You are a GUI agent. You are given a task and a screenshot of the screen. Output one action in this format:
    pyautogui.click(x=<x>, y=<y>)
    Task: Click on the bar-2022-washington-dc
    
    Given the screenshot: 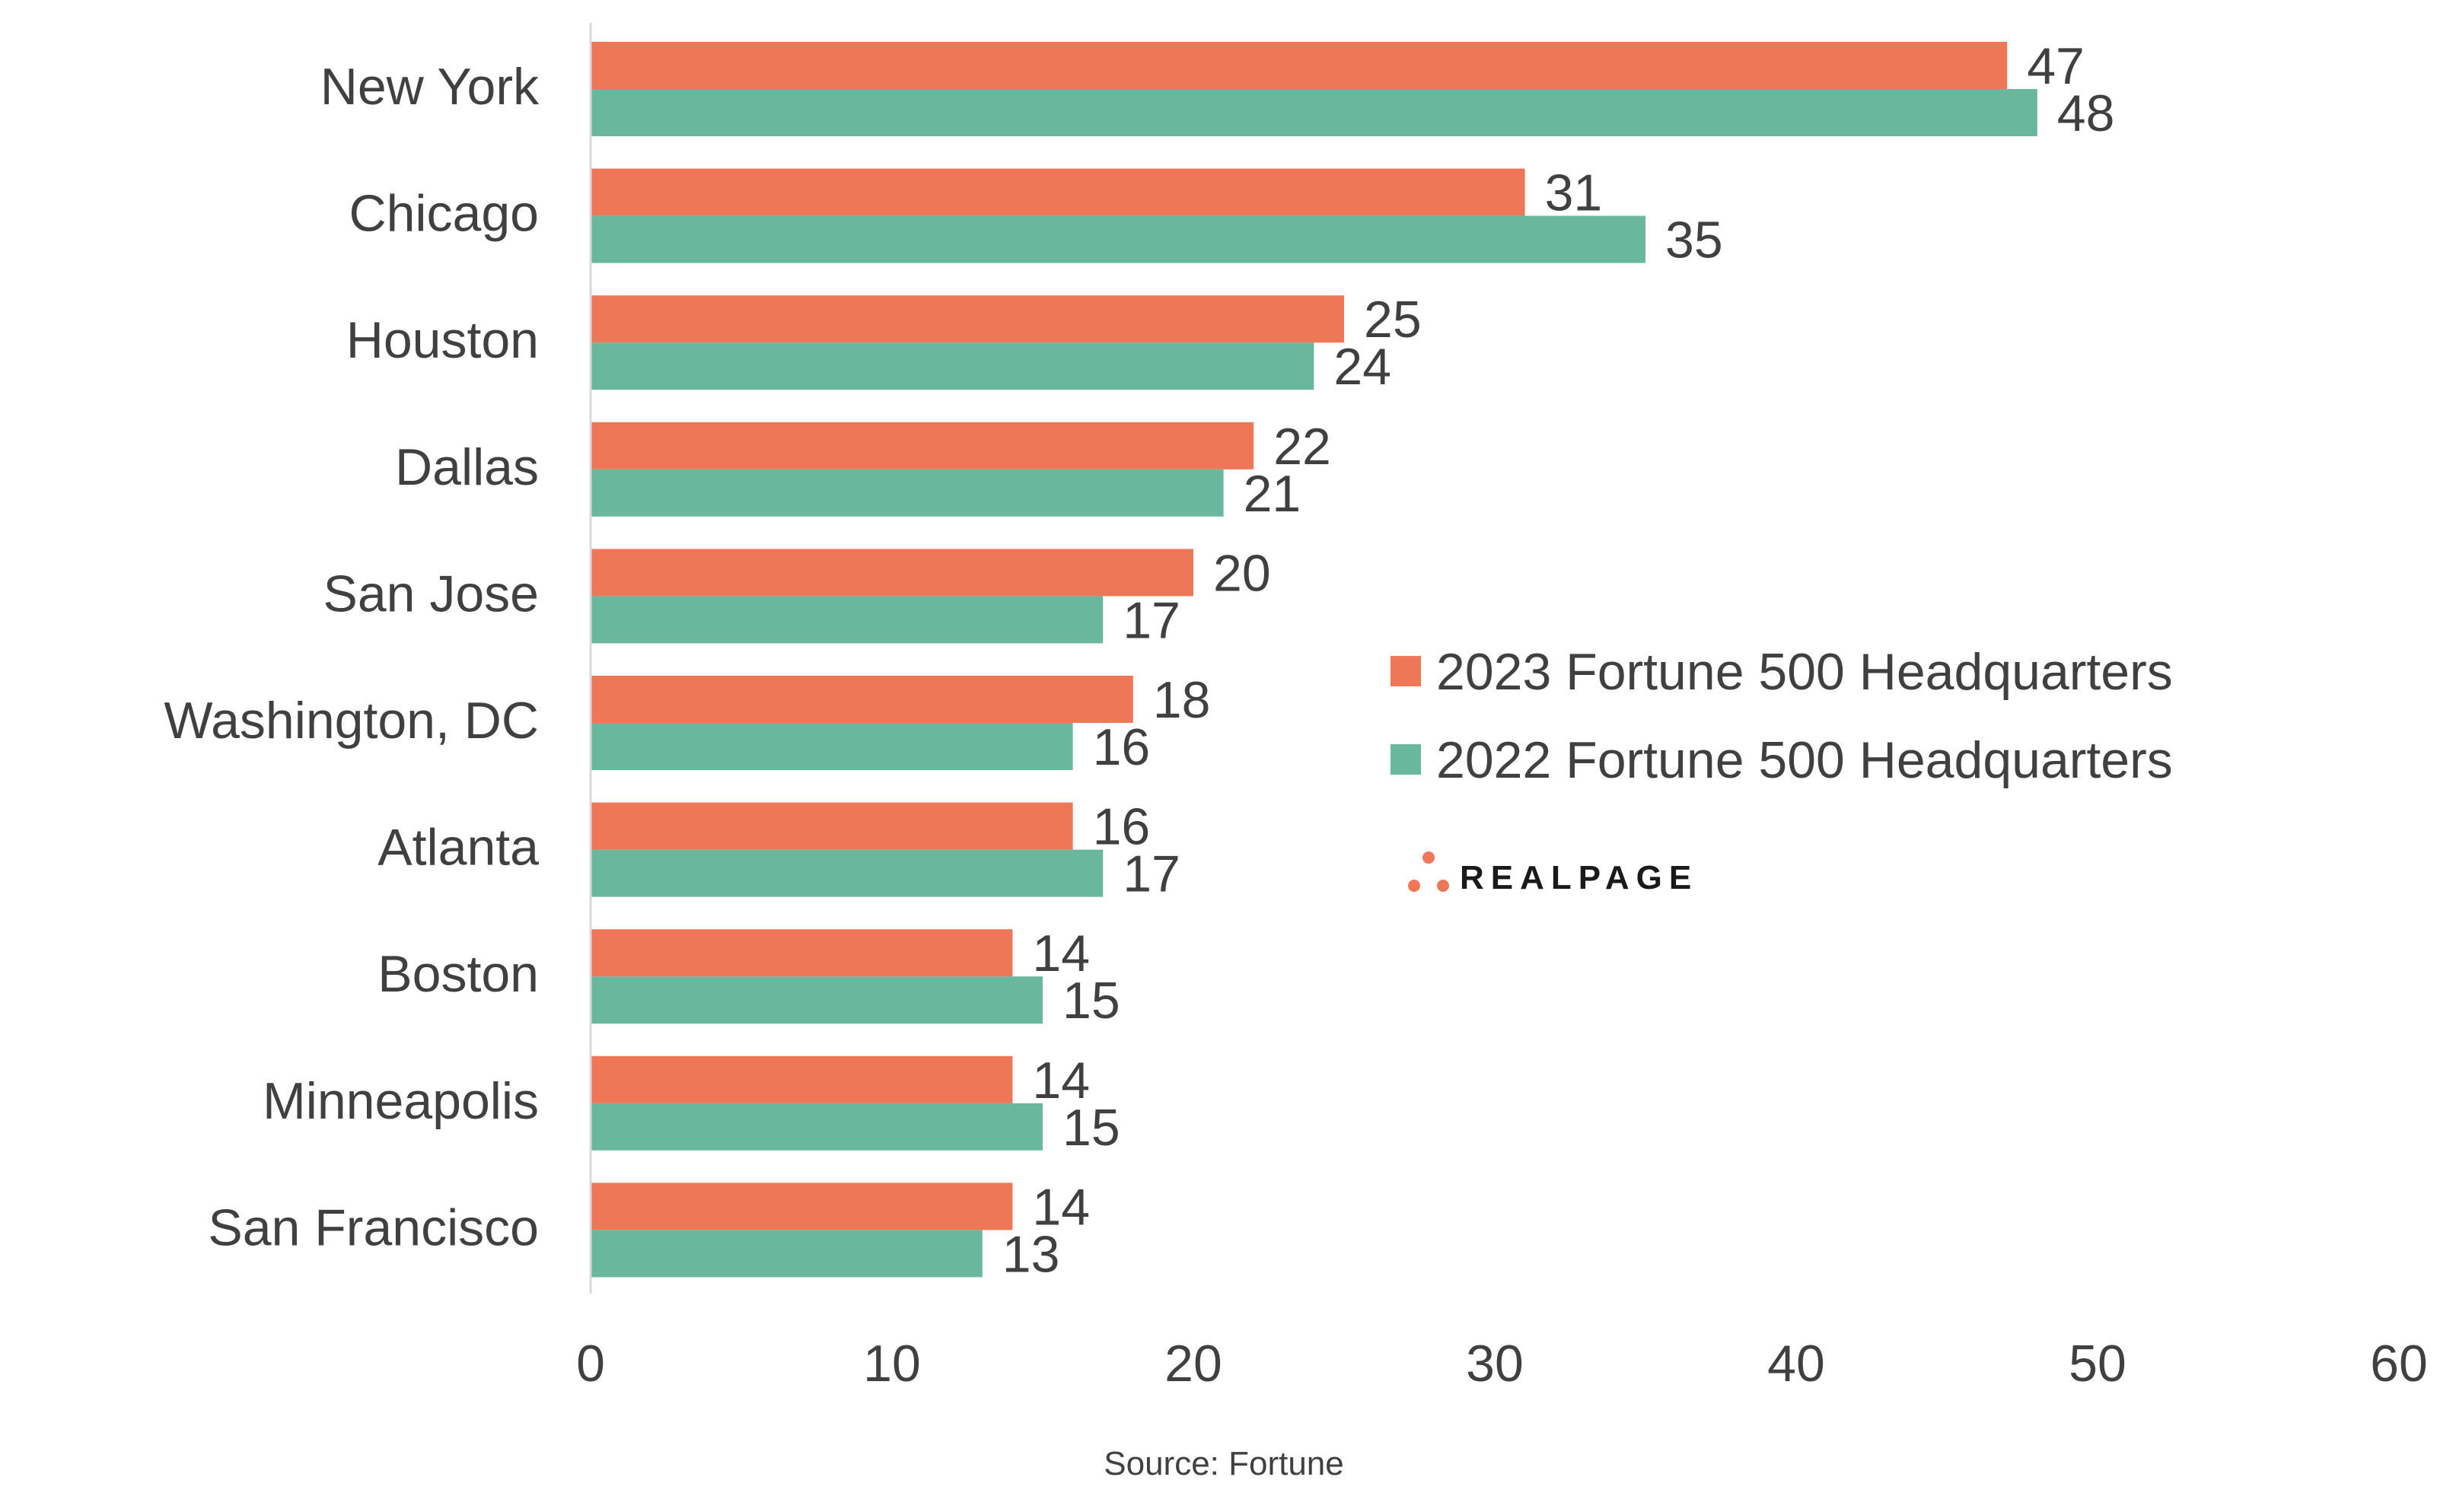 What is the action you would take?
    pyautogui.click(x=832, y=746)
    